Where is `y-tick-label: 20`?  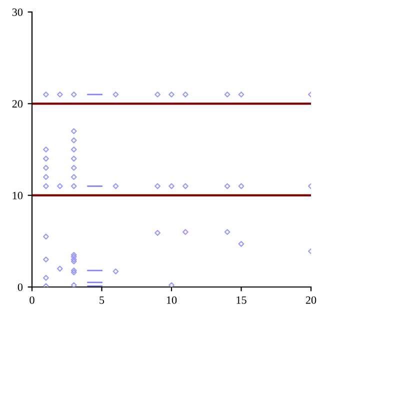 y-tick-label: 20 is located at coordinates (17, 104).